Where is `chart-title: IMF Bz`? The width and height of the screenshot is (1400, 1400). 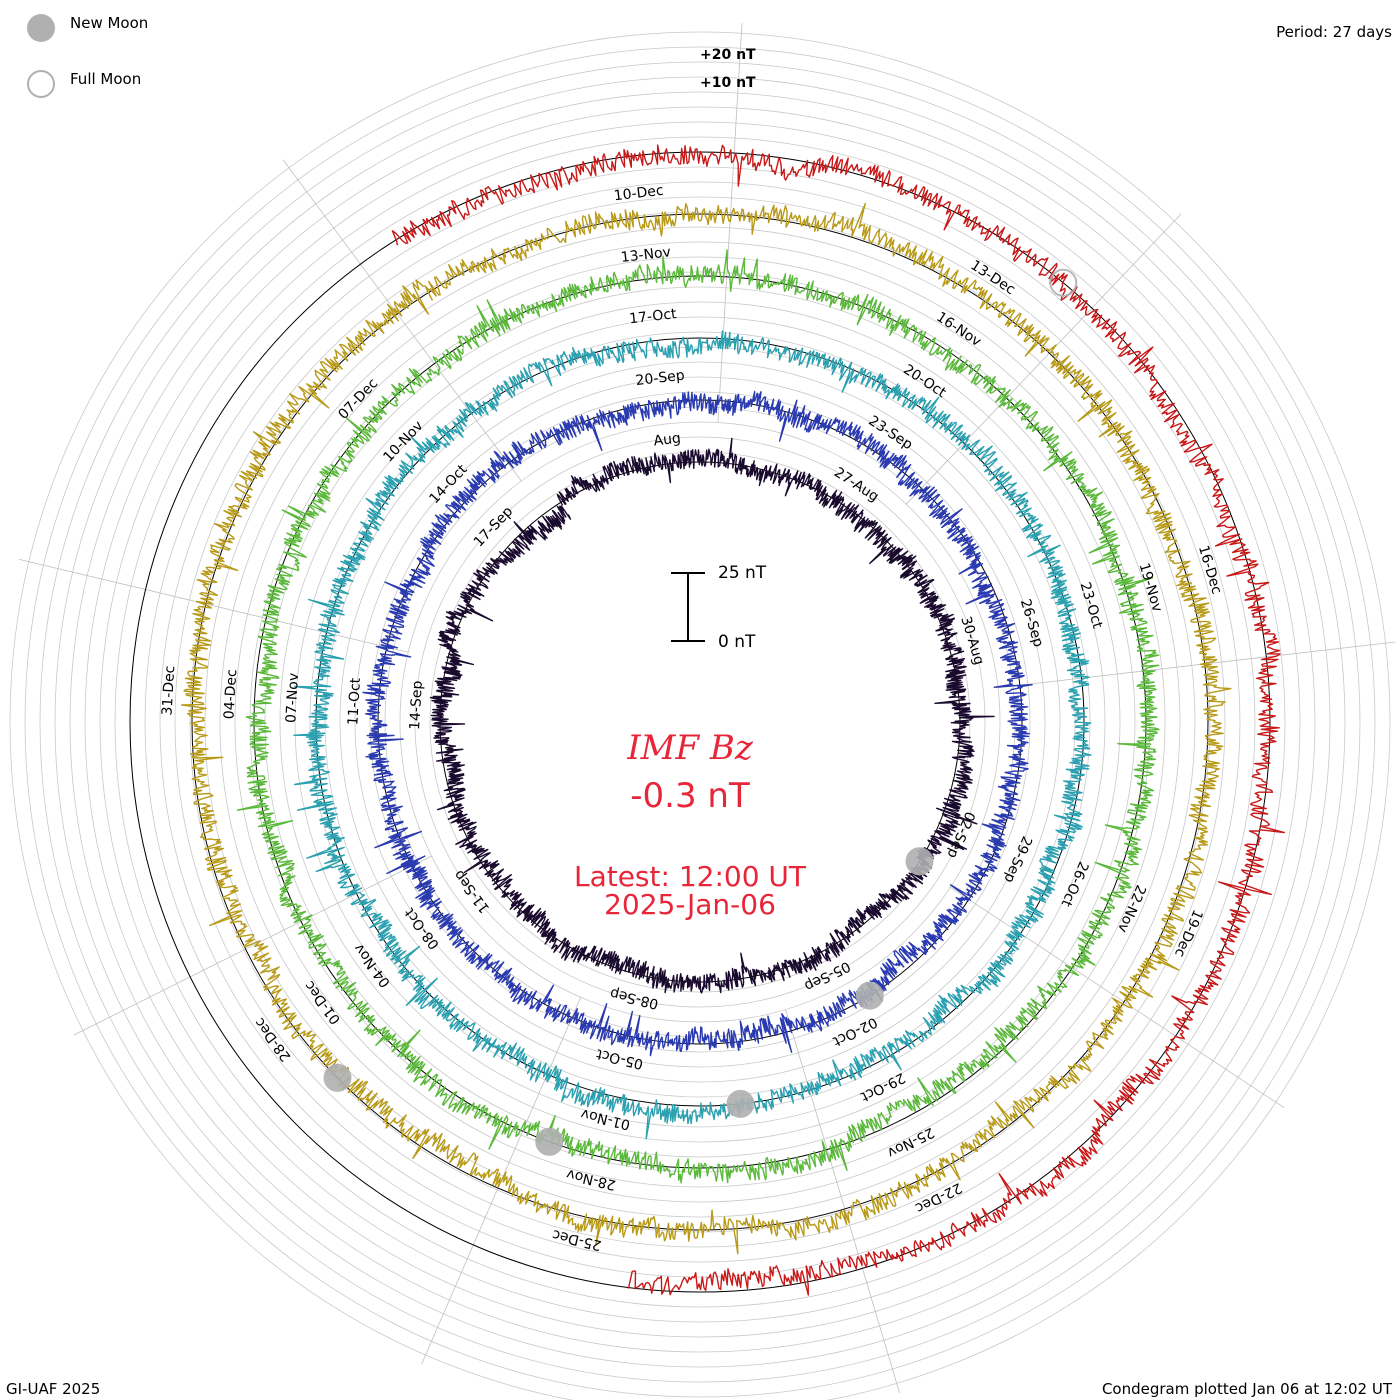 chart-title: IMF Bz is located at coordinates (690, 748).